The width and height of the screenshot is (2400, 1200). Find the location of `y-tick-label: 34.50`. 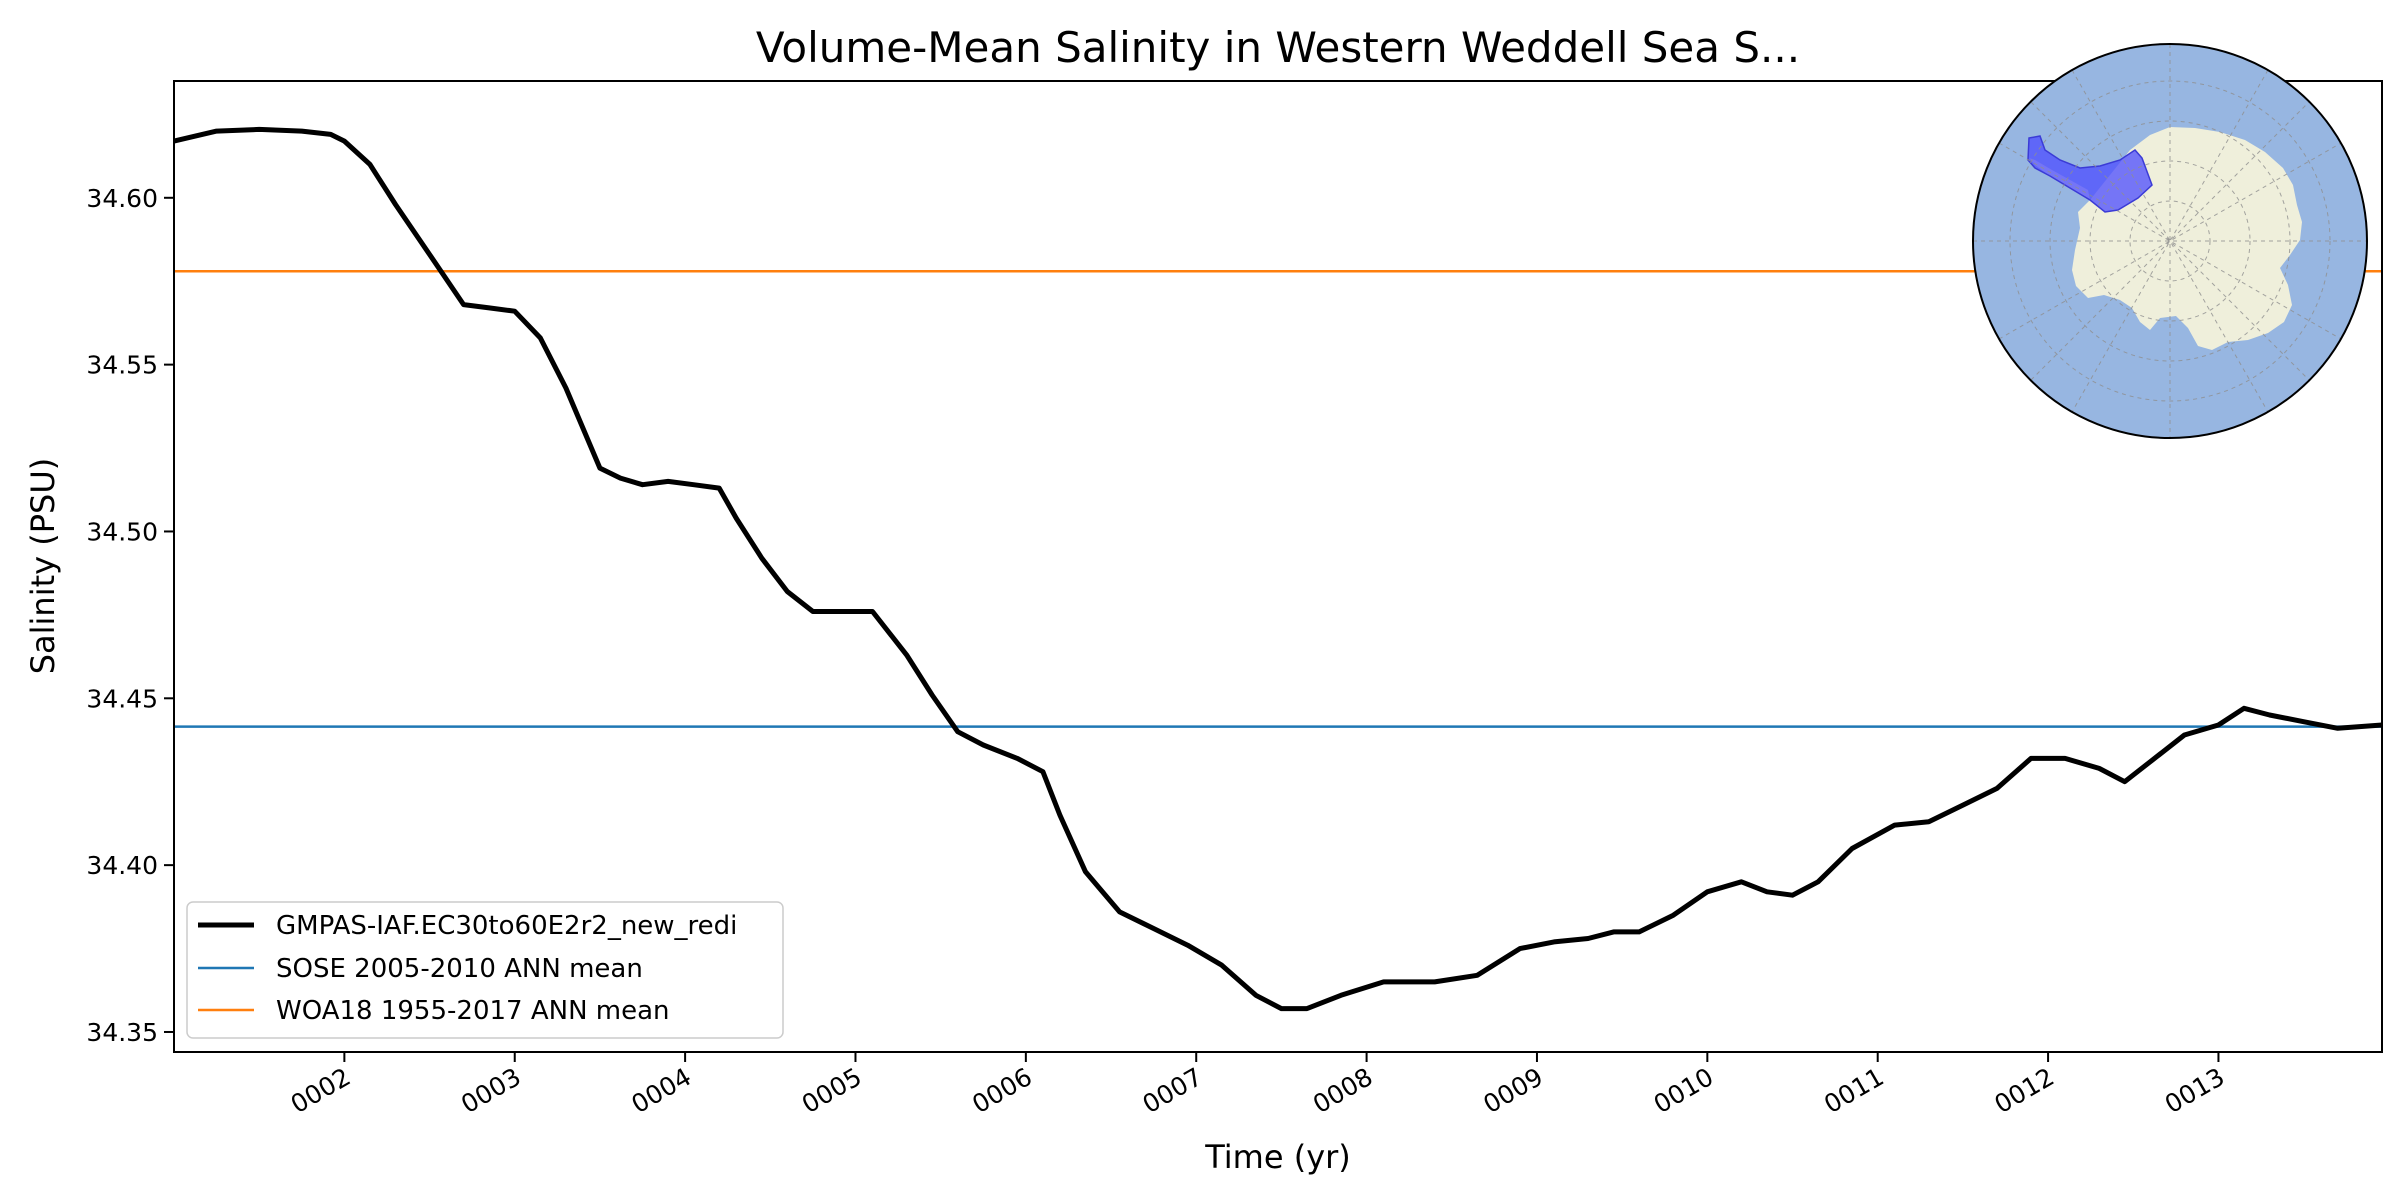

y-tick-label: 34.50 is located at coordinates (122, 531).